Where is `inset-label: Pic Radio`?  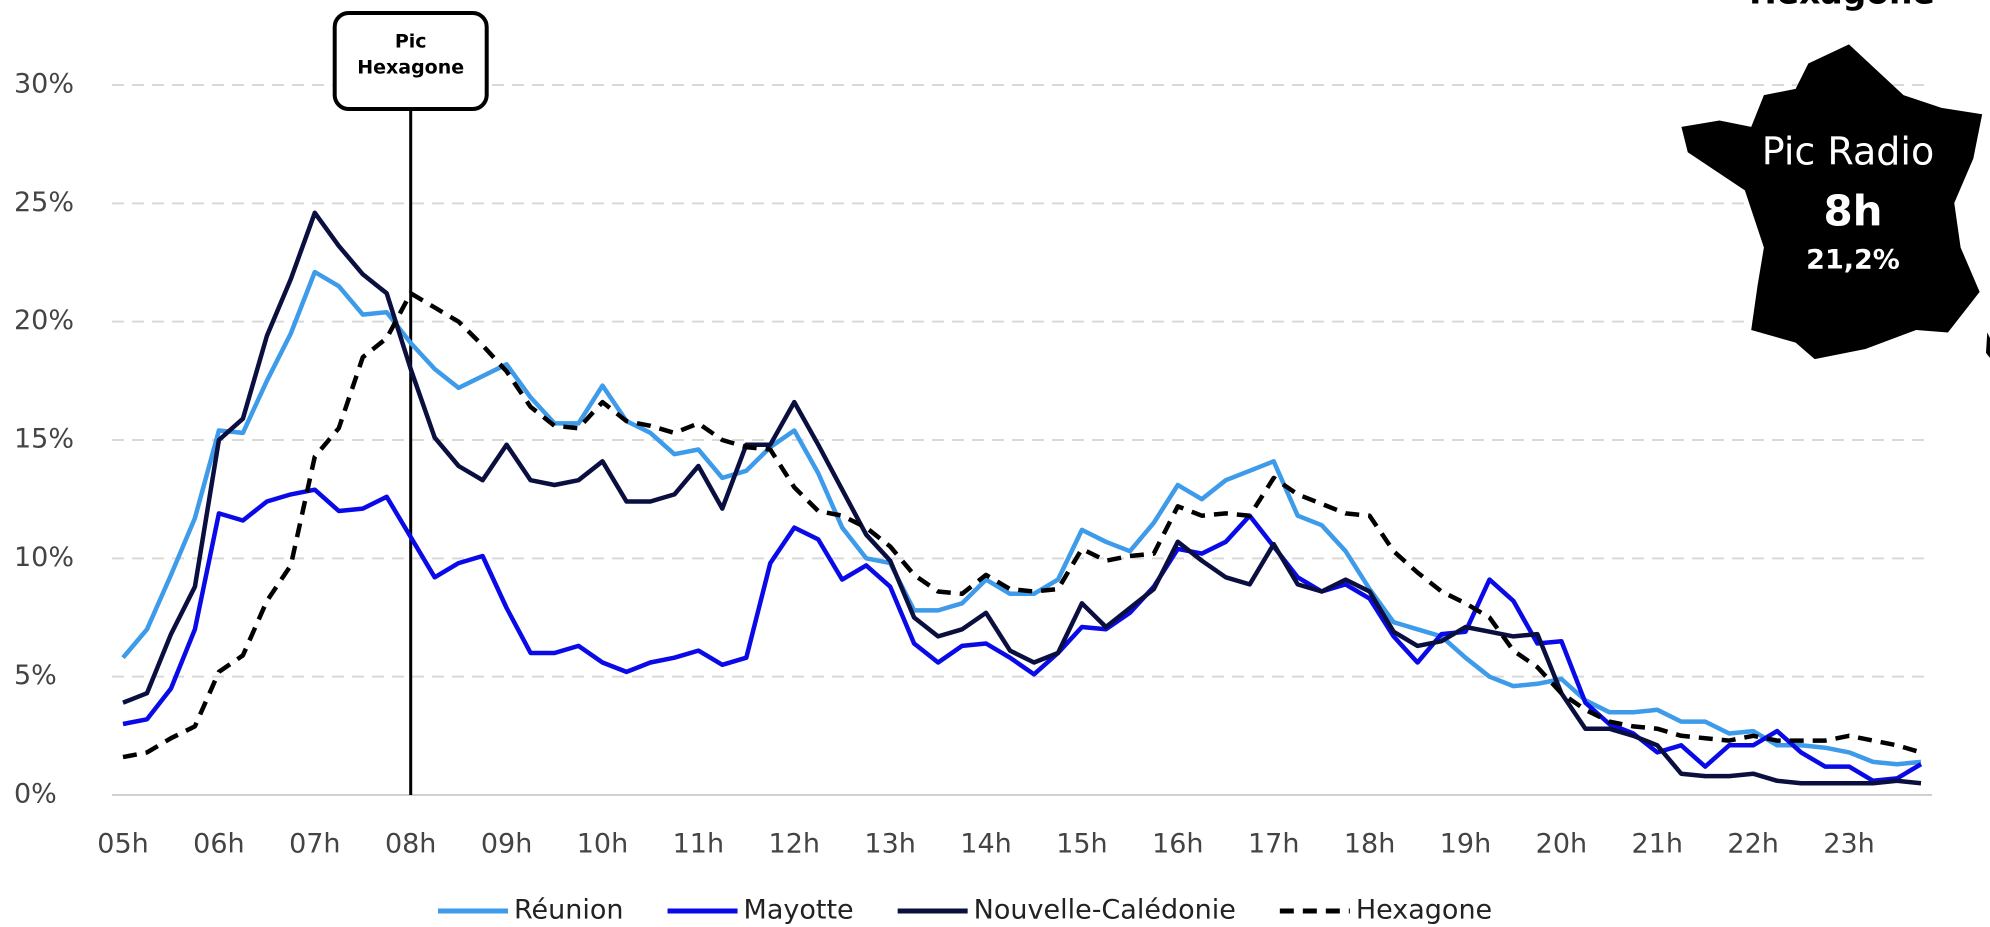
inset-label: Pic Radio is located at coordinates (1848, 152).